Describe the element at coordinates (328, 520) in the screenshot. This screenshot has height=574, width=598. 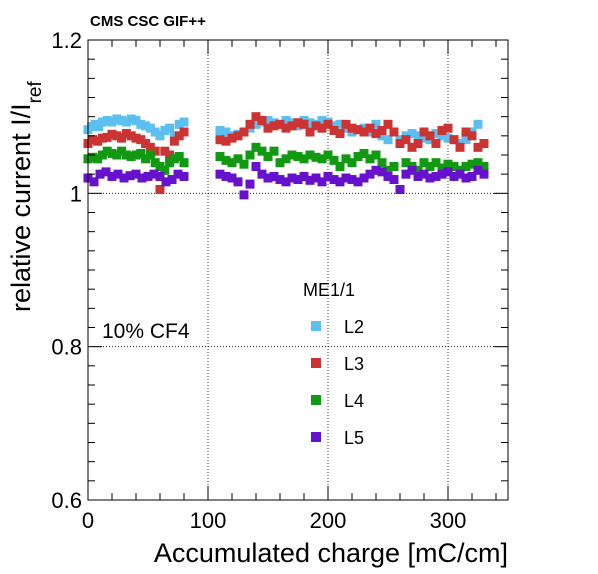
I see `x-tick-label: 200` at that location.